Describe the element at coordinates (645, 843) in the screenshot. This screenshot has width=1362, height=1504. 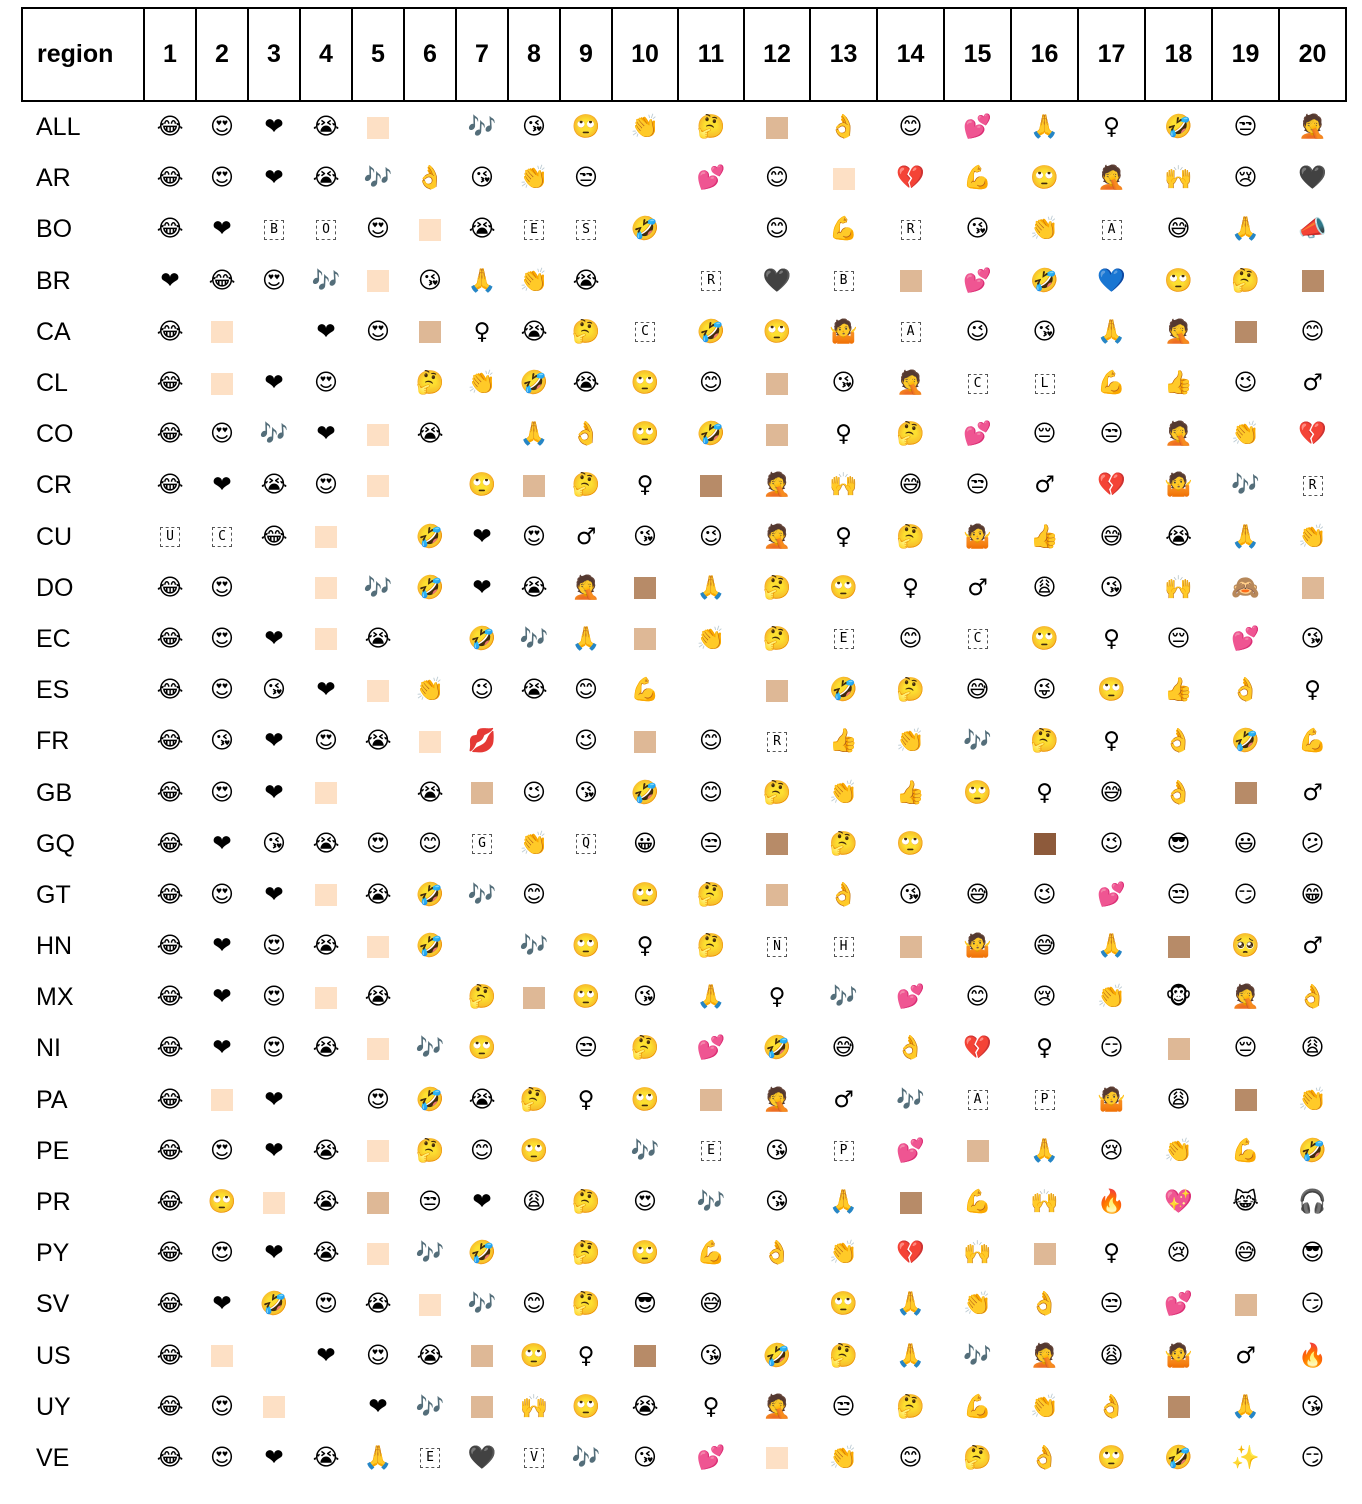
I see `emoji-cell: 😀` at that location.